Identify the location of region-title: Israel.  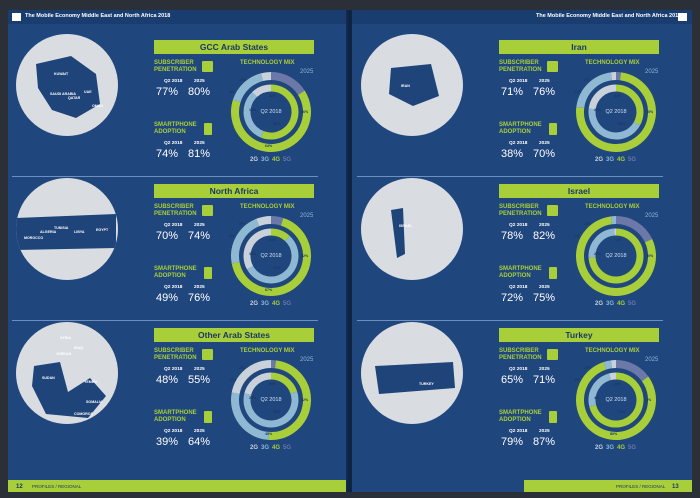
(579, 191).